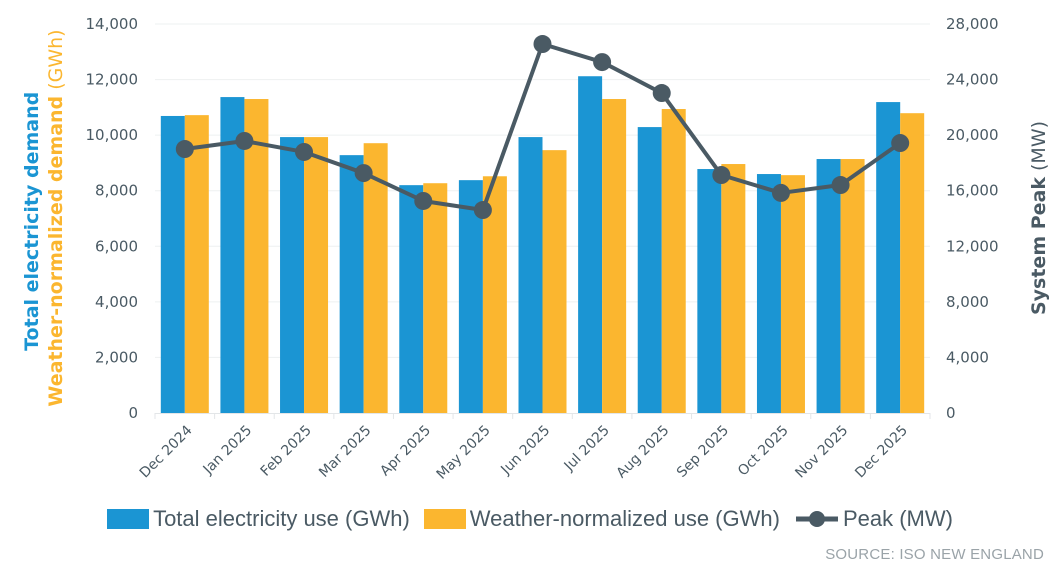  Describe the element at coordinates (897, 518) in the screenshot. I see `legend-label-peak: Peak (MW)` at that location.